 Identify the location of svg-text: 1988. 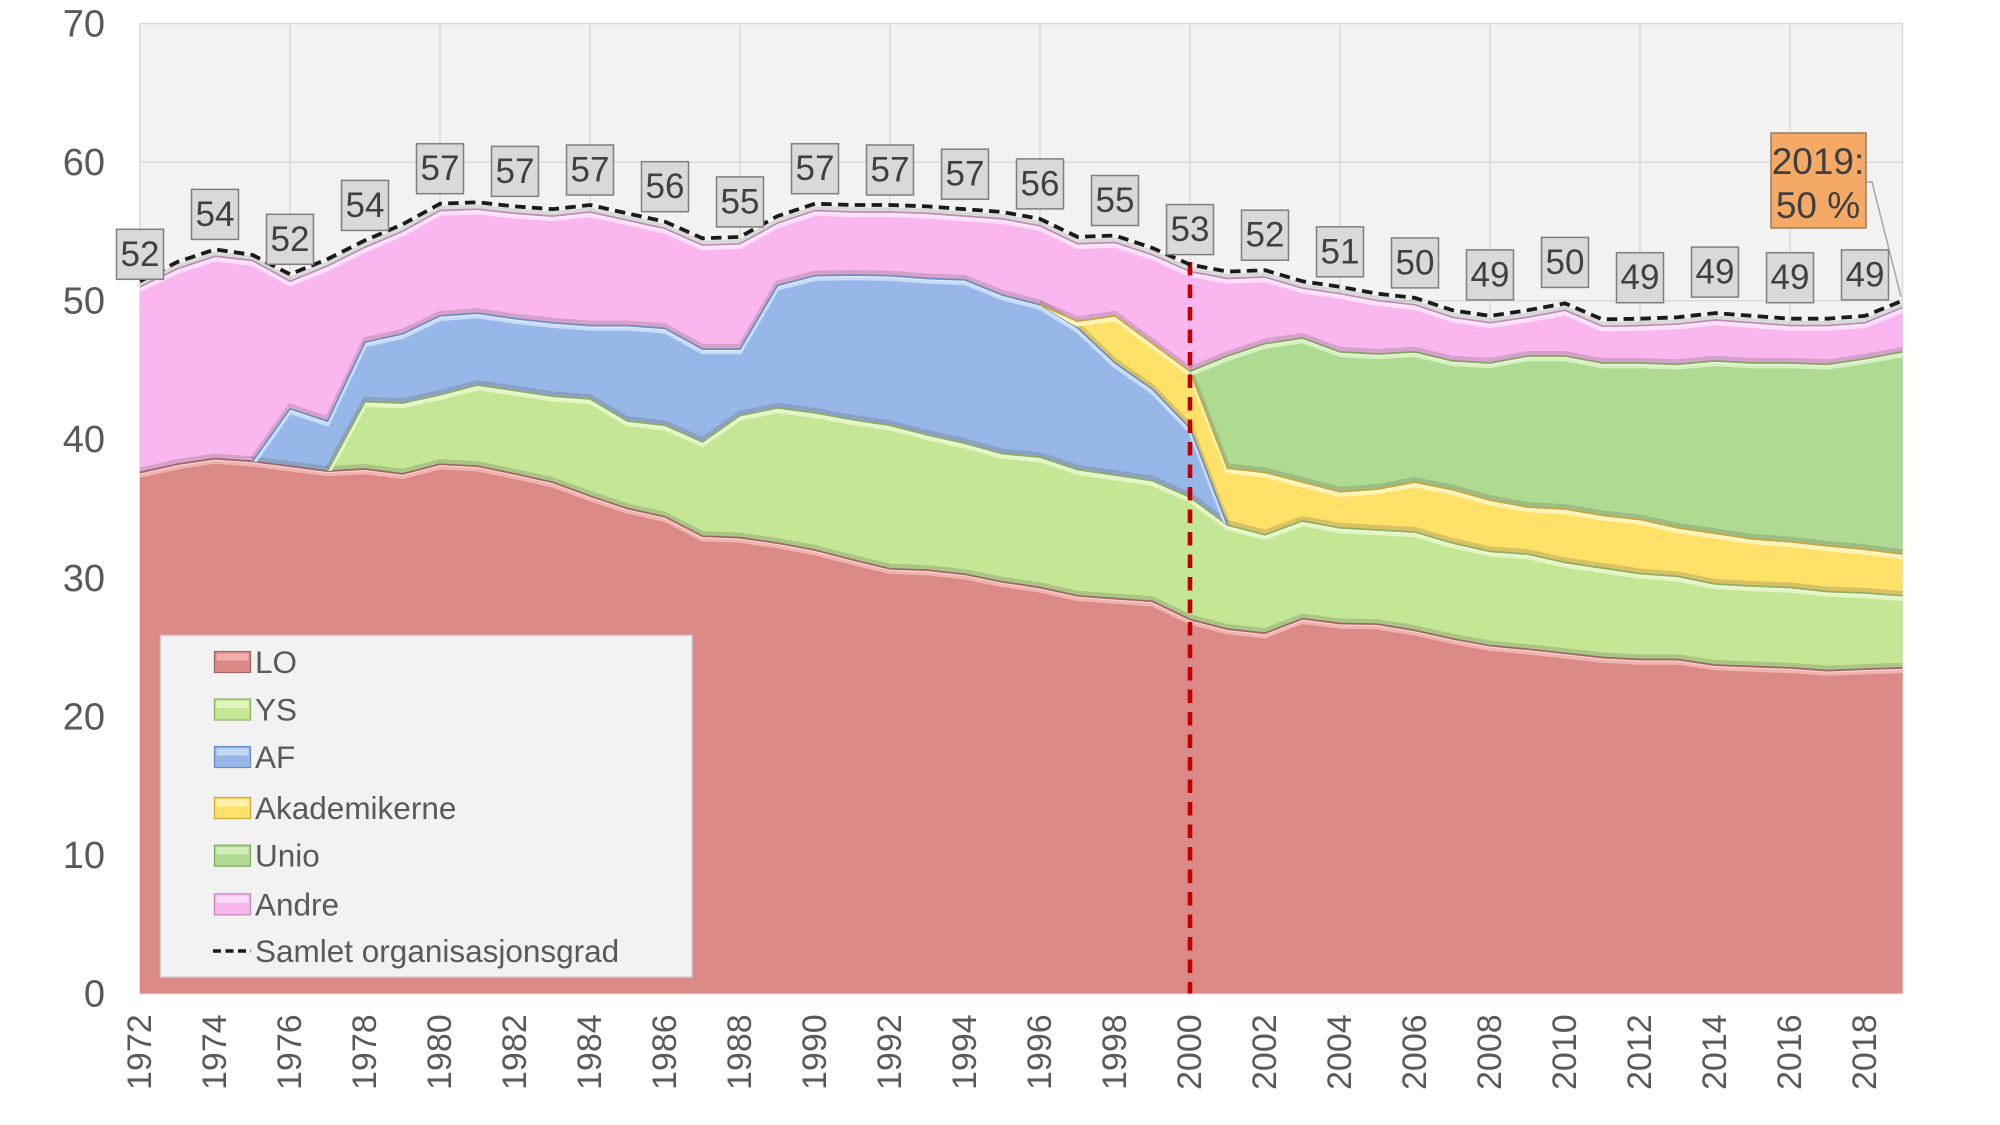
(740, 1052).